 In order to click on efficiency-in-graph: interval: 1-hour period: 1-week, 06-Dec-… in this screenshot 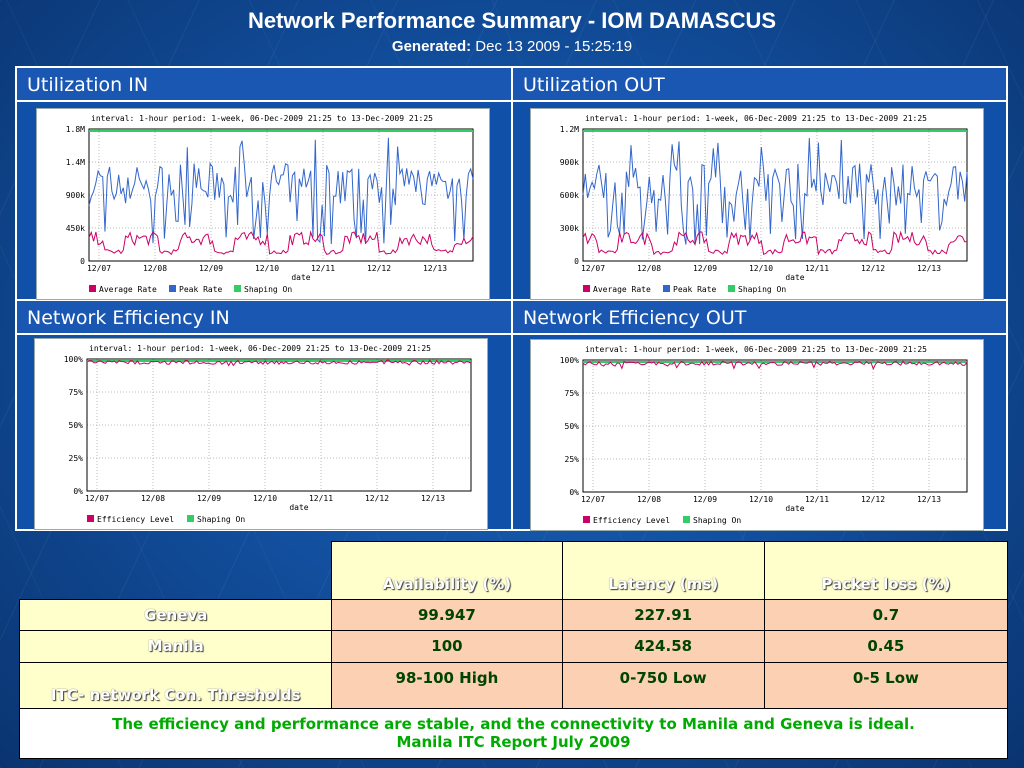, I will do `click(261, 434)`.